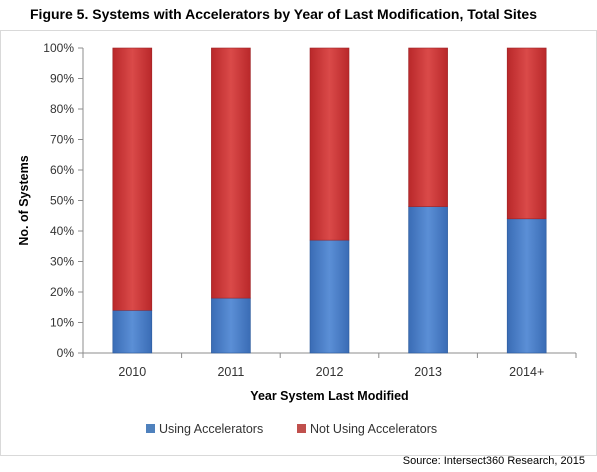 The width and height of the screenshot is (597, 472). Describe the element at coordinates (211, 429) in the screenshot. I see `legend-label-using: Using Accelerators` at that location.